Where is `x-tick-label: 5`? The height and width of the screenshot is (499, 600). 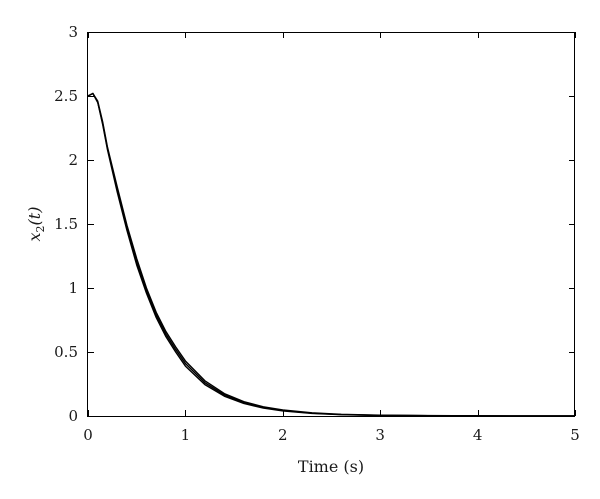 x-tick-label: 5 is located at coordinates (575, 435).